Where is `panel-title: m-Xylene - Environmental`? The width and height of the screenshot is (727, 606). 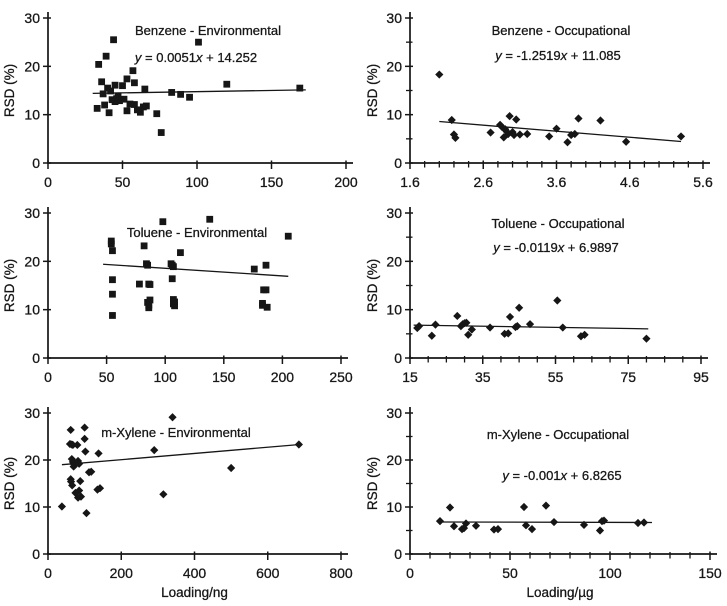
panel-title: m-Xylene - Environmental is located at coordinates (176, 432).